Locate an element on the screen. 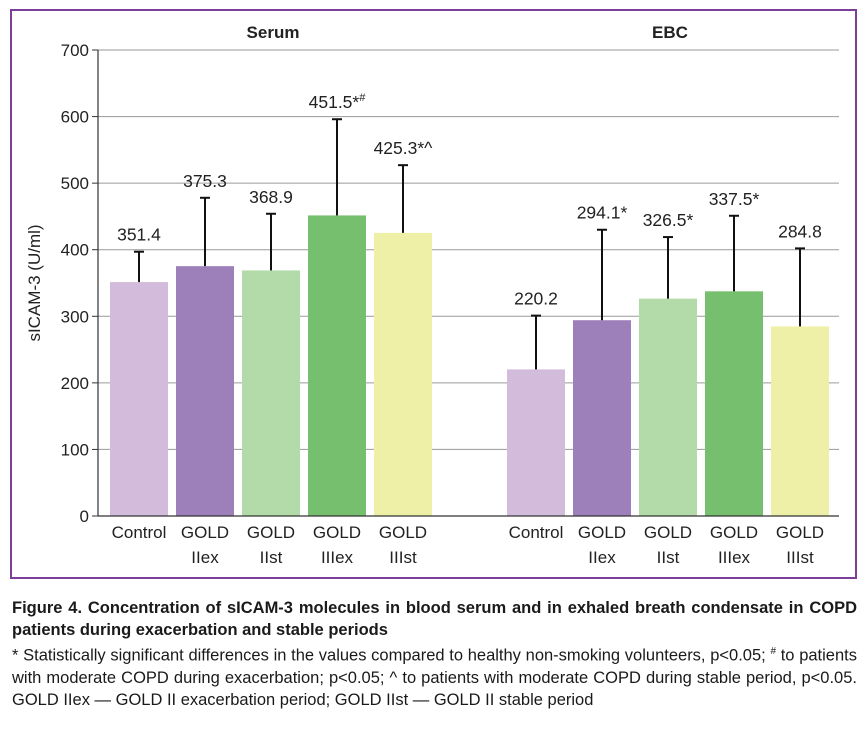 The image size is (868, 749). data-label: 284.8 is located at coordinates (800, 231).